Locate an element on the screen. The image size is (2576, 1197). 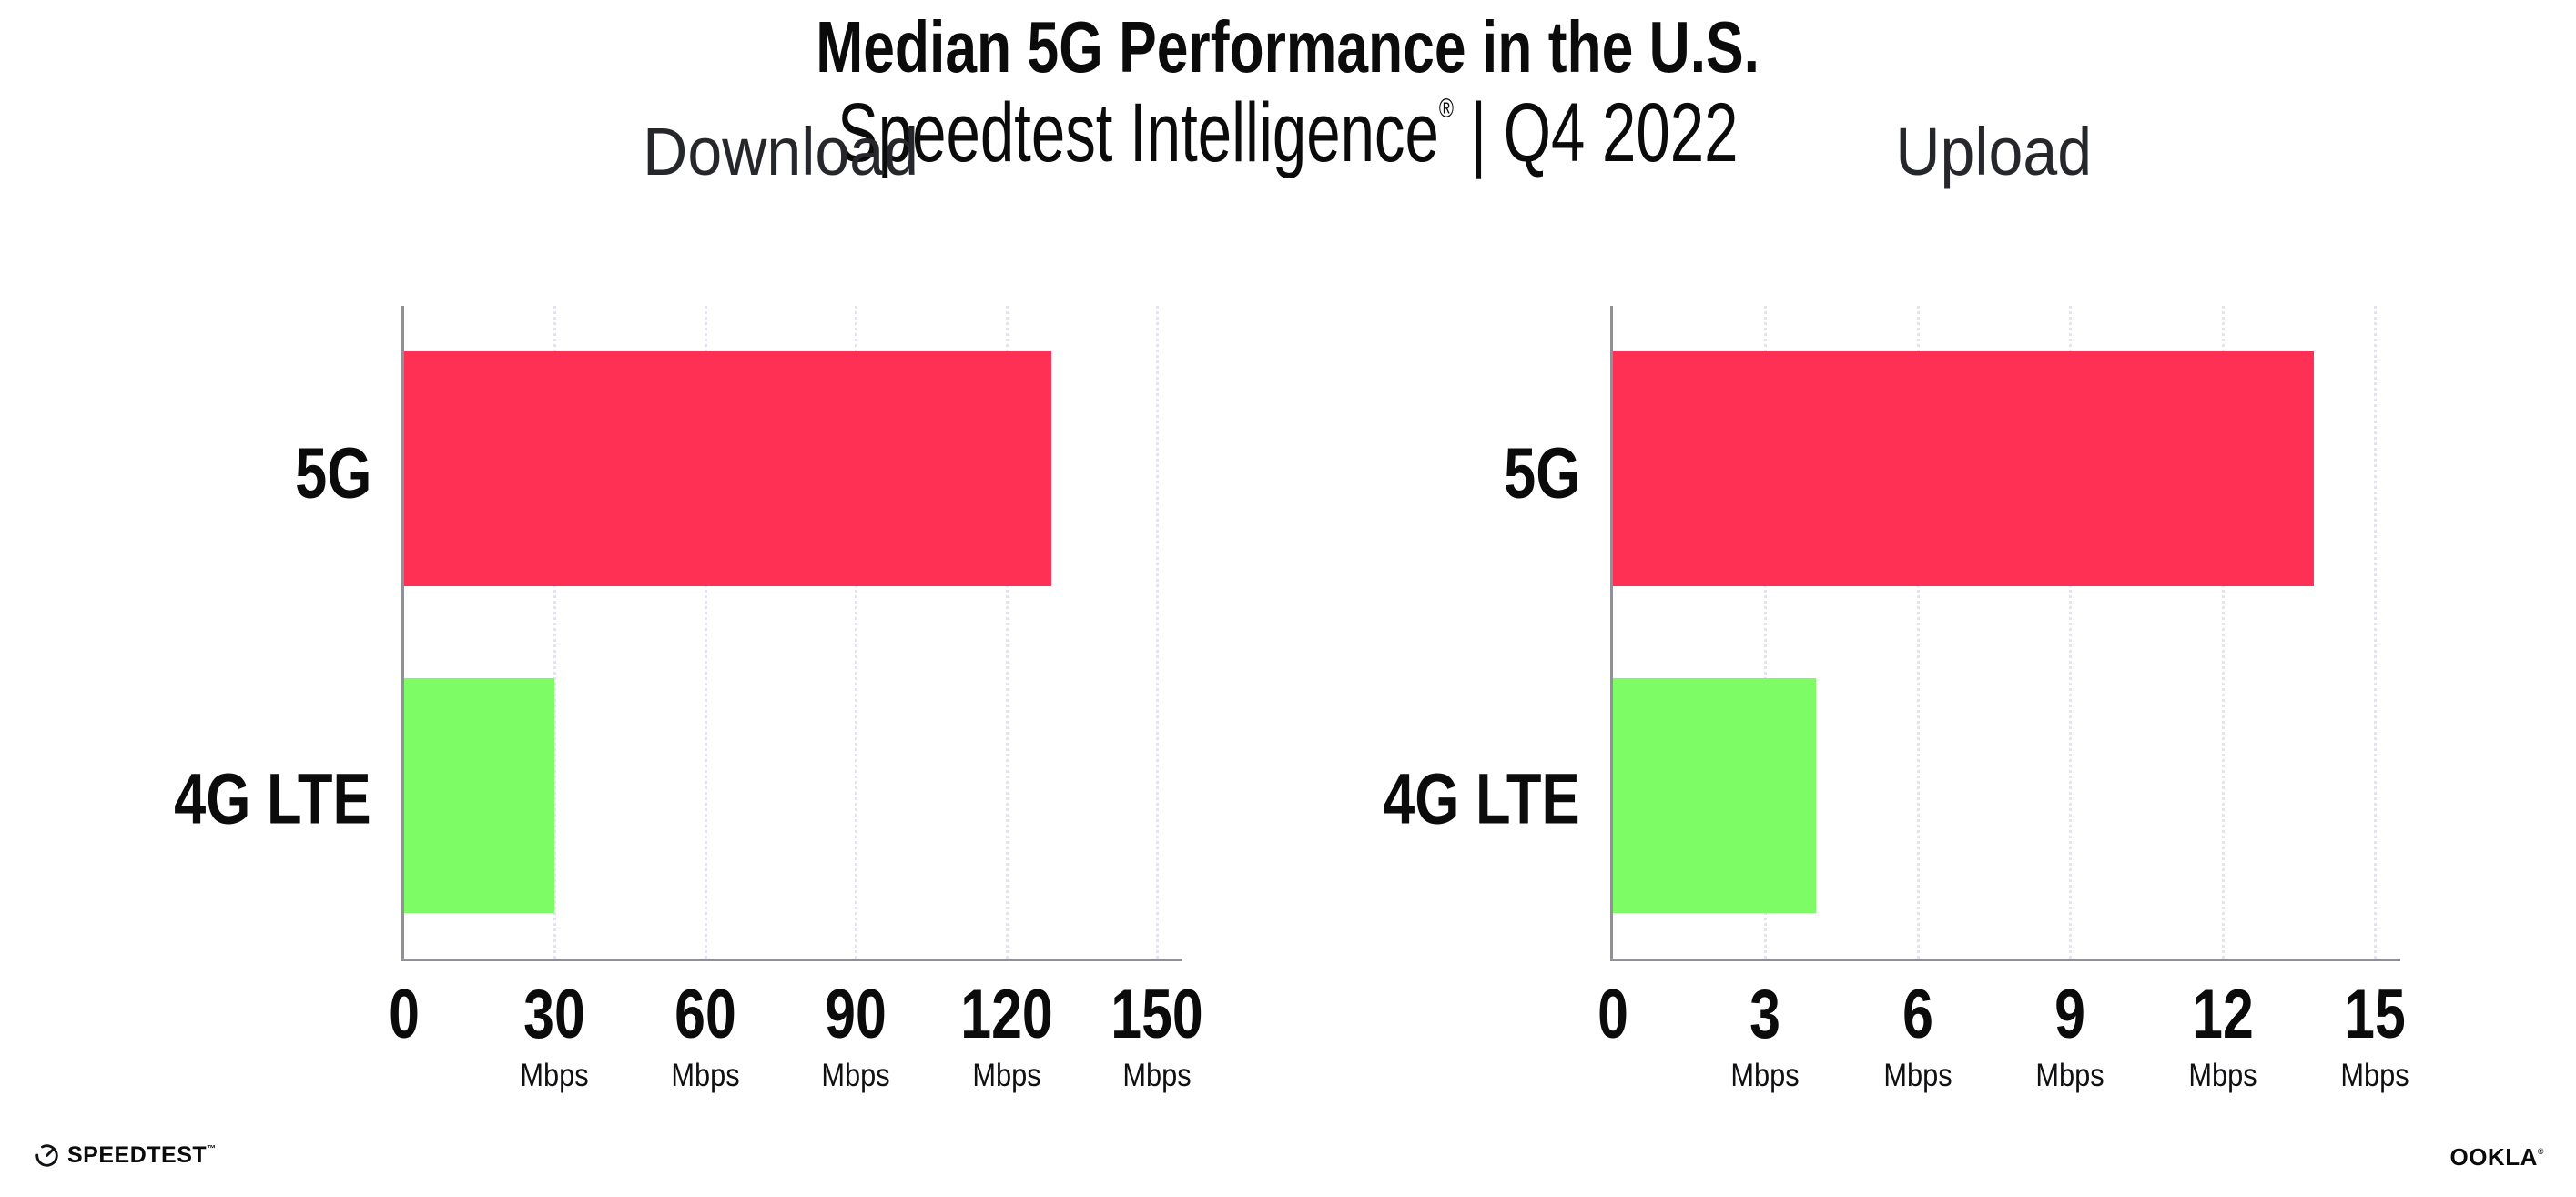
speedtest-logo: SPEEDTEST™ is located at coordinates (125, 1156).